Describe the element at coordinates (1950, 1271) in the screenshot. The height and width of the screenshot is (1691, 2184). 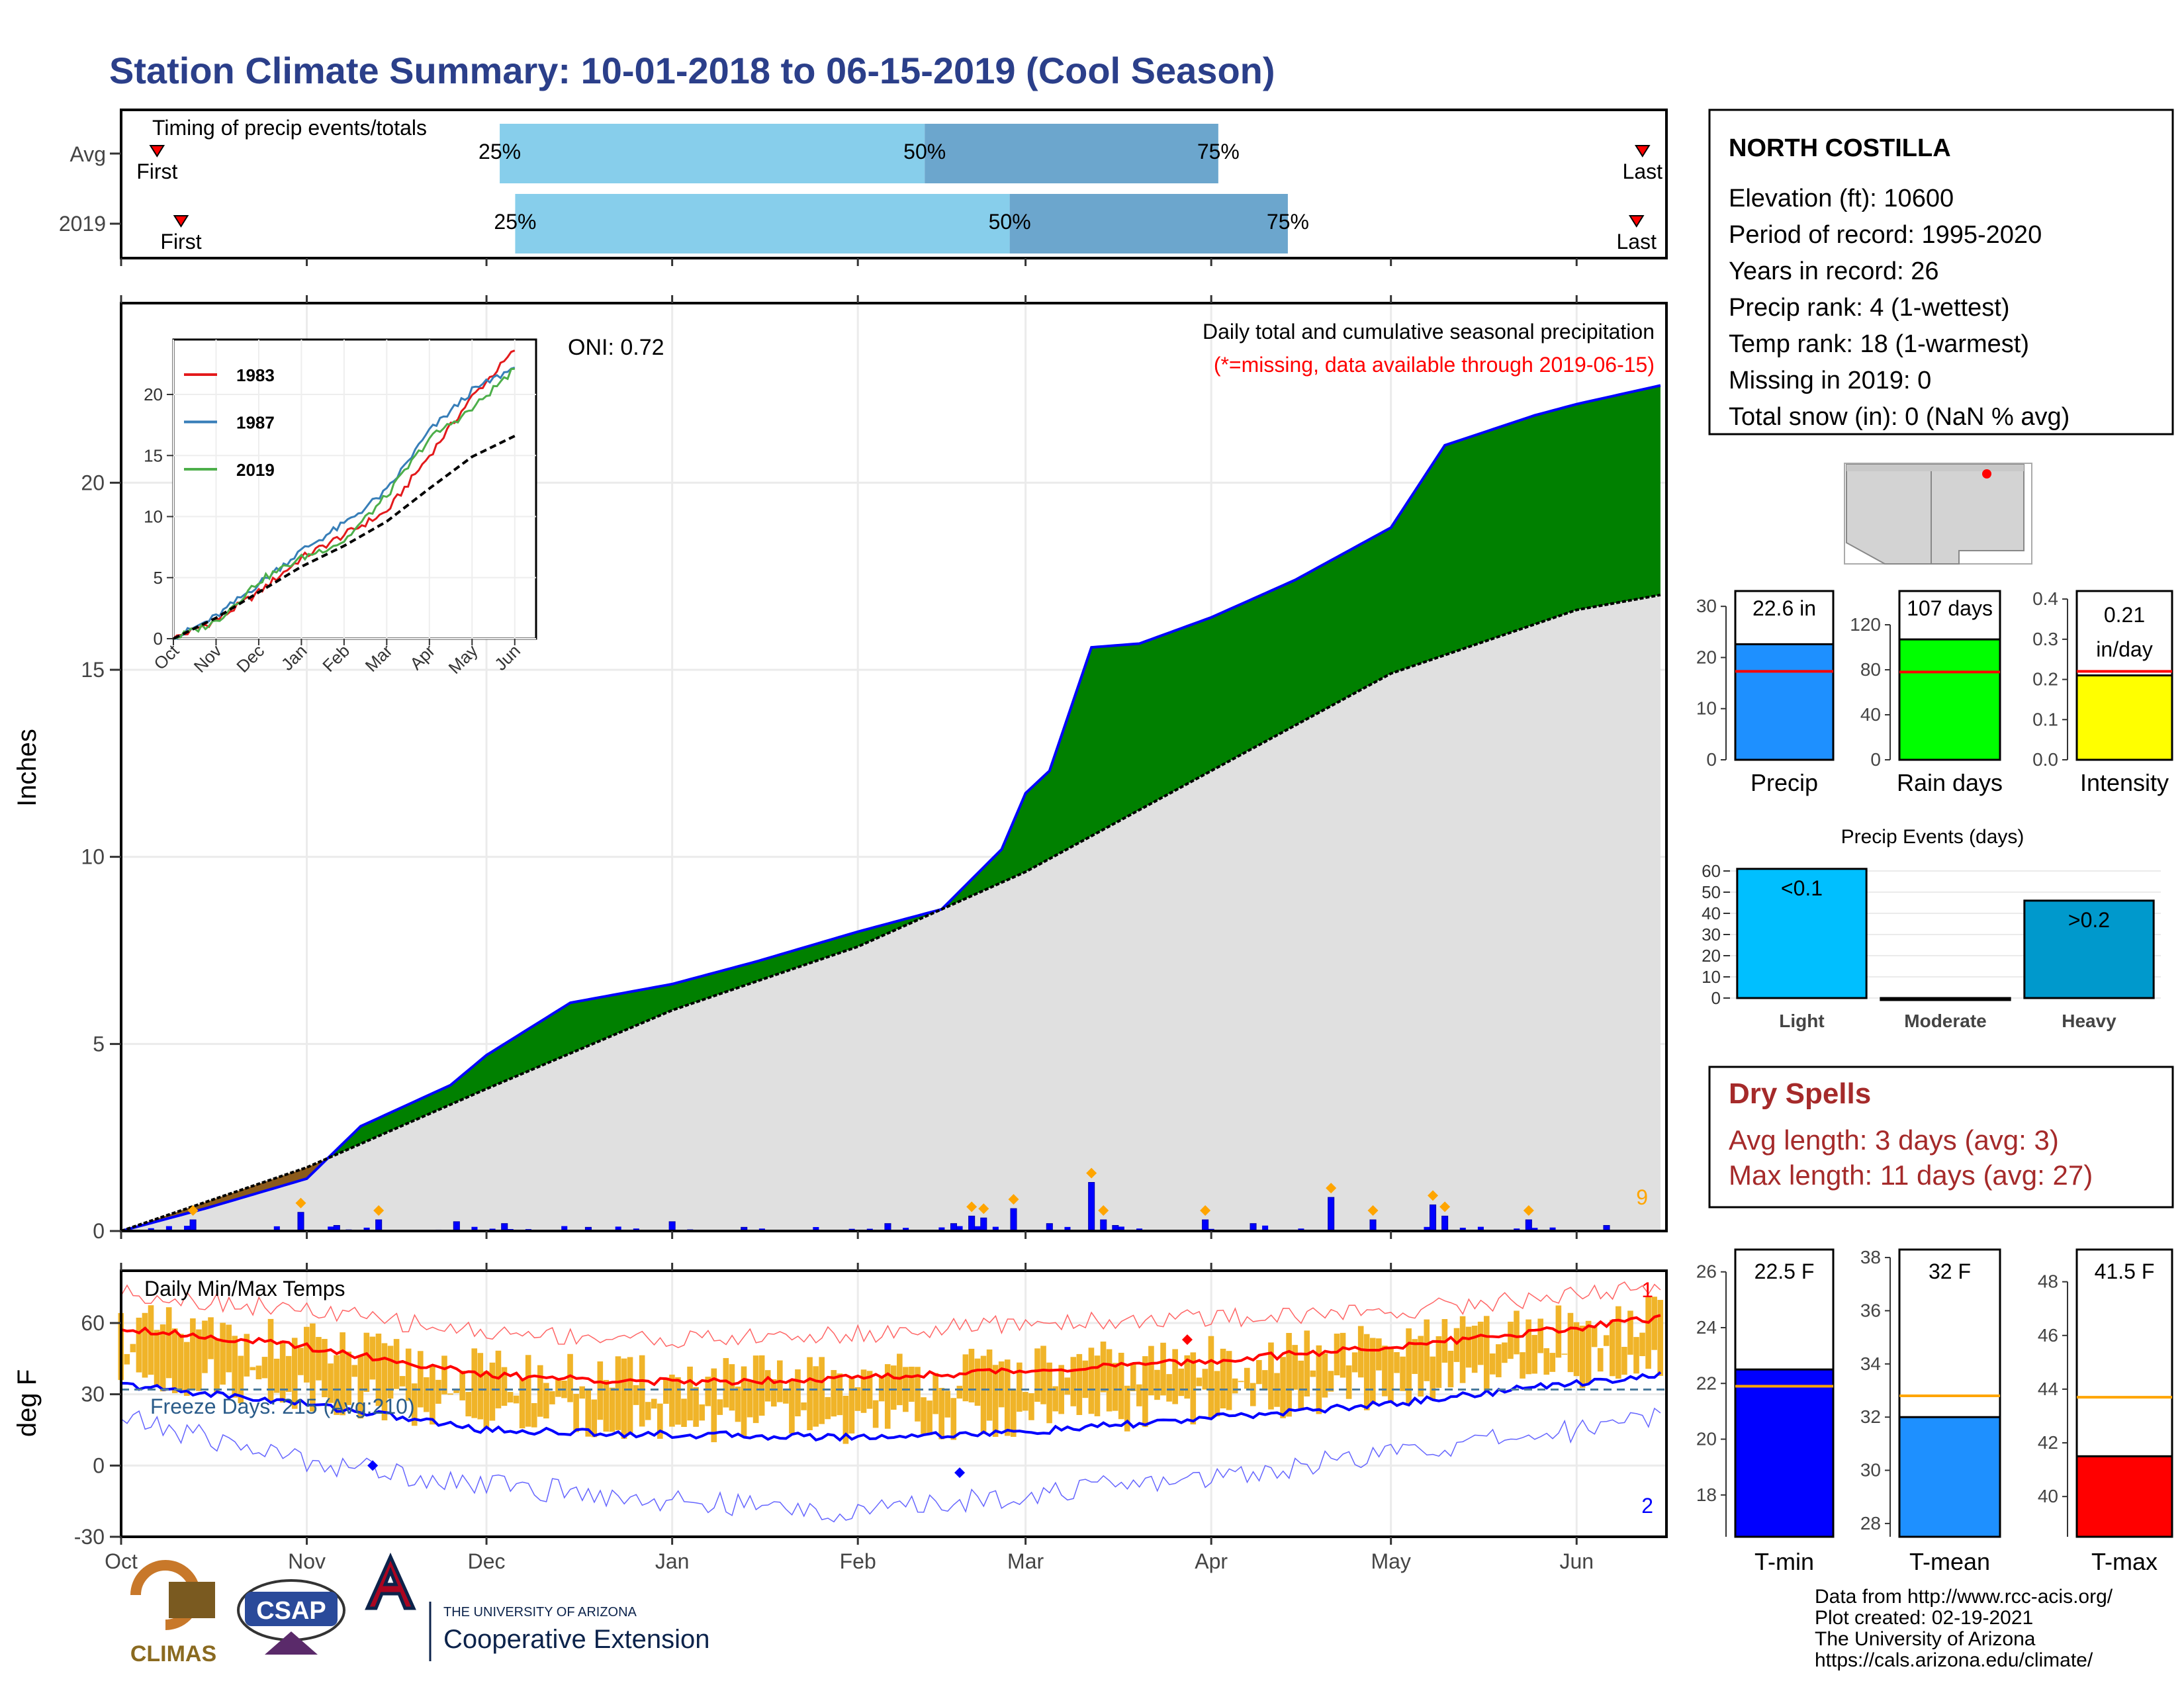
I see `temp-summary-value-label: 32 F` at that location.